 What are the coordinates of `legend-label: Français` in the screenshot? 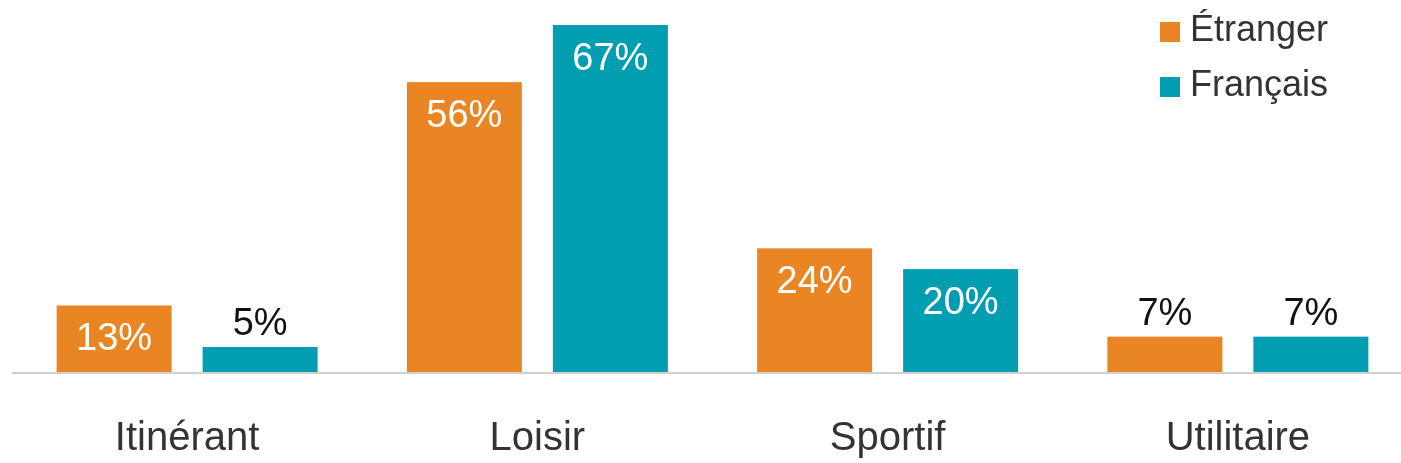 It's located at (1259, 83).